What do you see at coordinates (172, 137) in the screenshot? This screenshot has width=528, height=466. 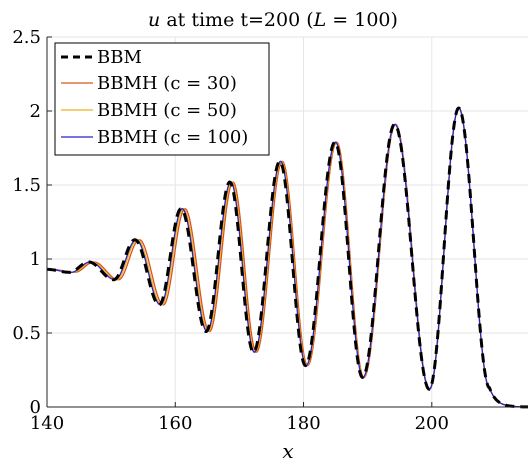 I see `legend-label-c100: BBMH (c = 100)` at bounding box center [172, 137].